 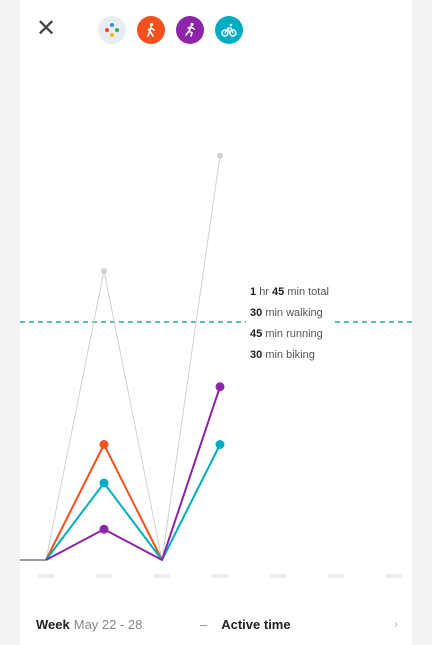 I want to click on running-icon, so click(x=190, y=29).